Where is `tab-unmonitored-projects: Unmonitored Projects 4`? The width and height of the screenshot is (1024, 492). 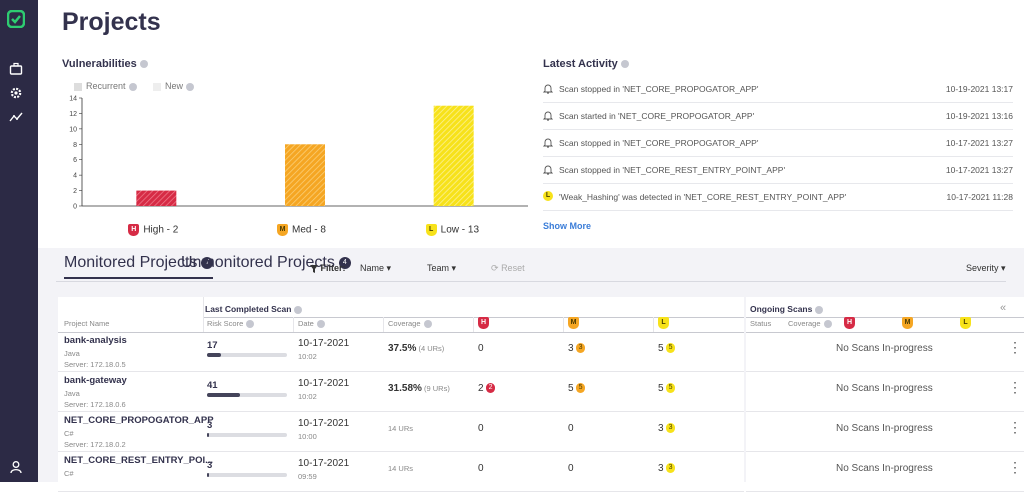
tab-unmonitored-projects: Unmonitored Projects 4 is located at coordinates (266, 263).